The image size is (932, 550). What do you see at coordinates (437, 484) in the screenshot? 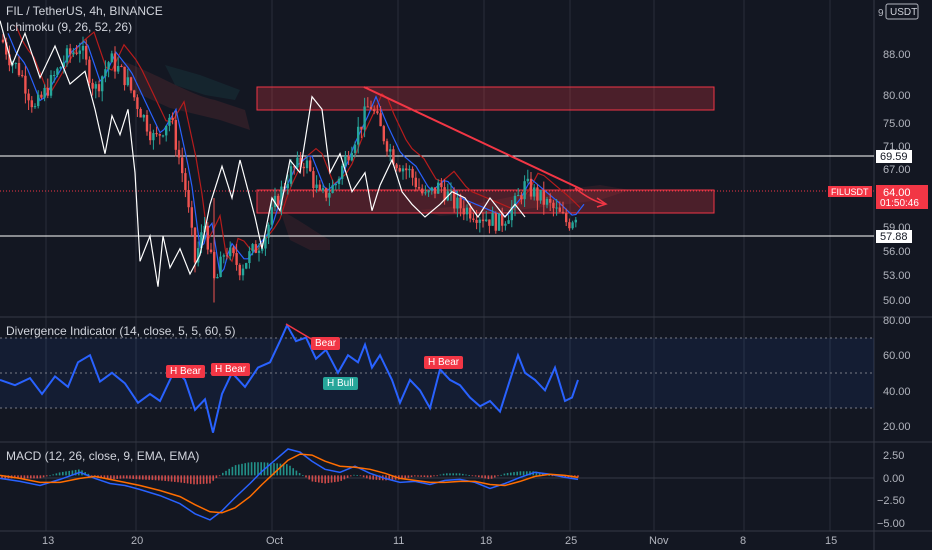
I see `macd-pane` at bounding box center [437, 484].